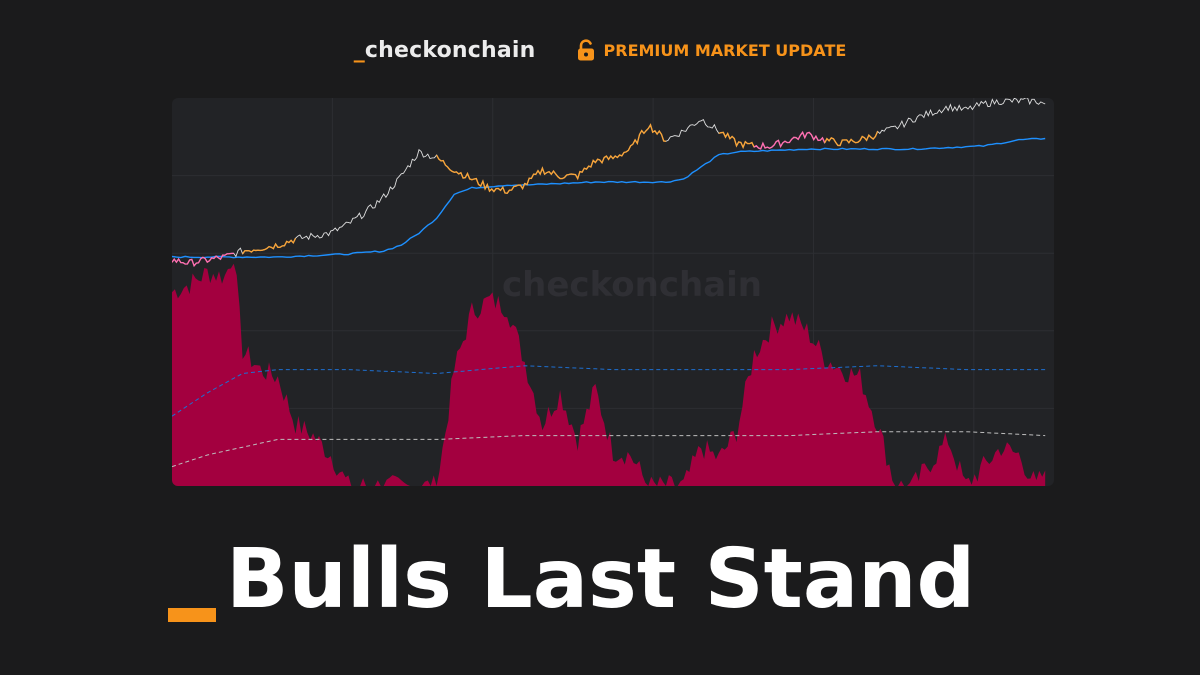 The image size is (1200, 675). What do you see at coordinates (609, 198) in the screenshot?
I see `average-line` at bounding box center [609, 198].